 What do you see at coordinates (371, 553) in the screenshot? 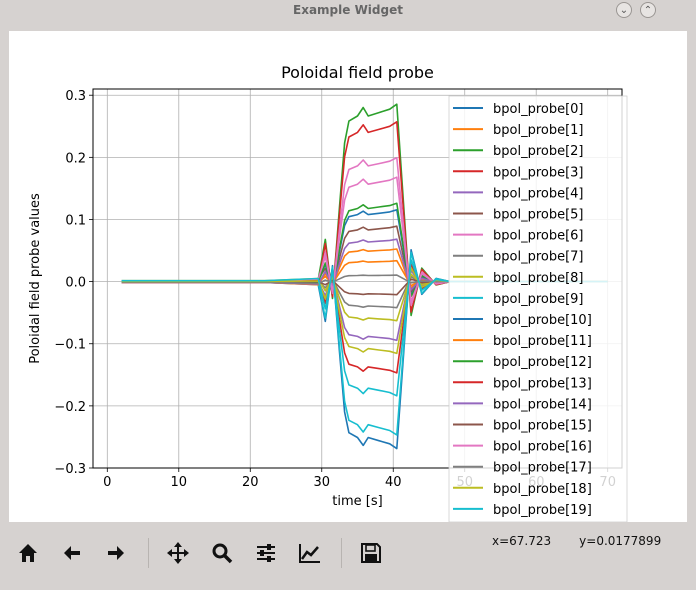
I see `save-icon` at bounding box center [371, 553].